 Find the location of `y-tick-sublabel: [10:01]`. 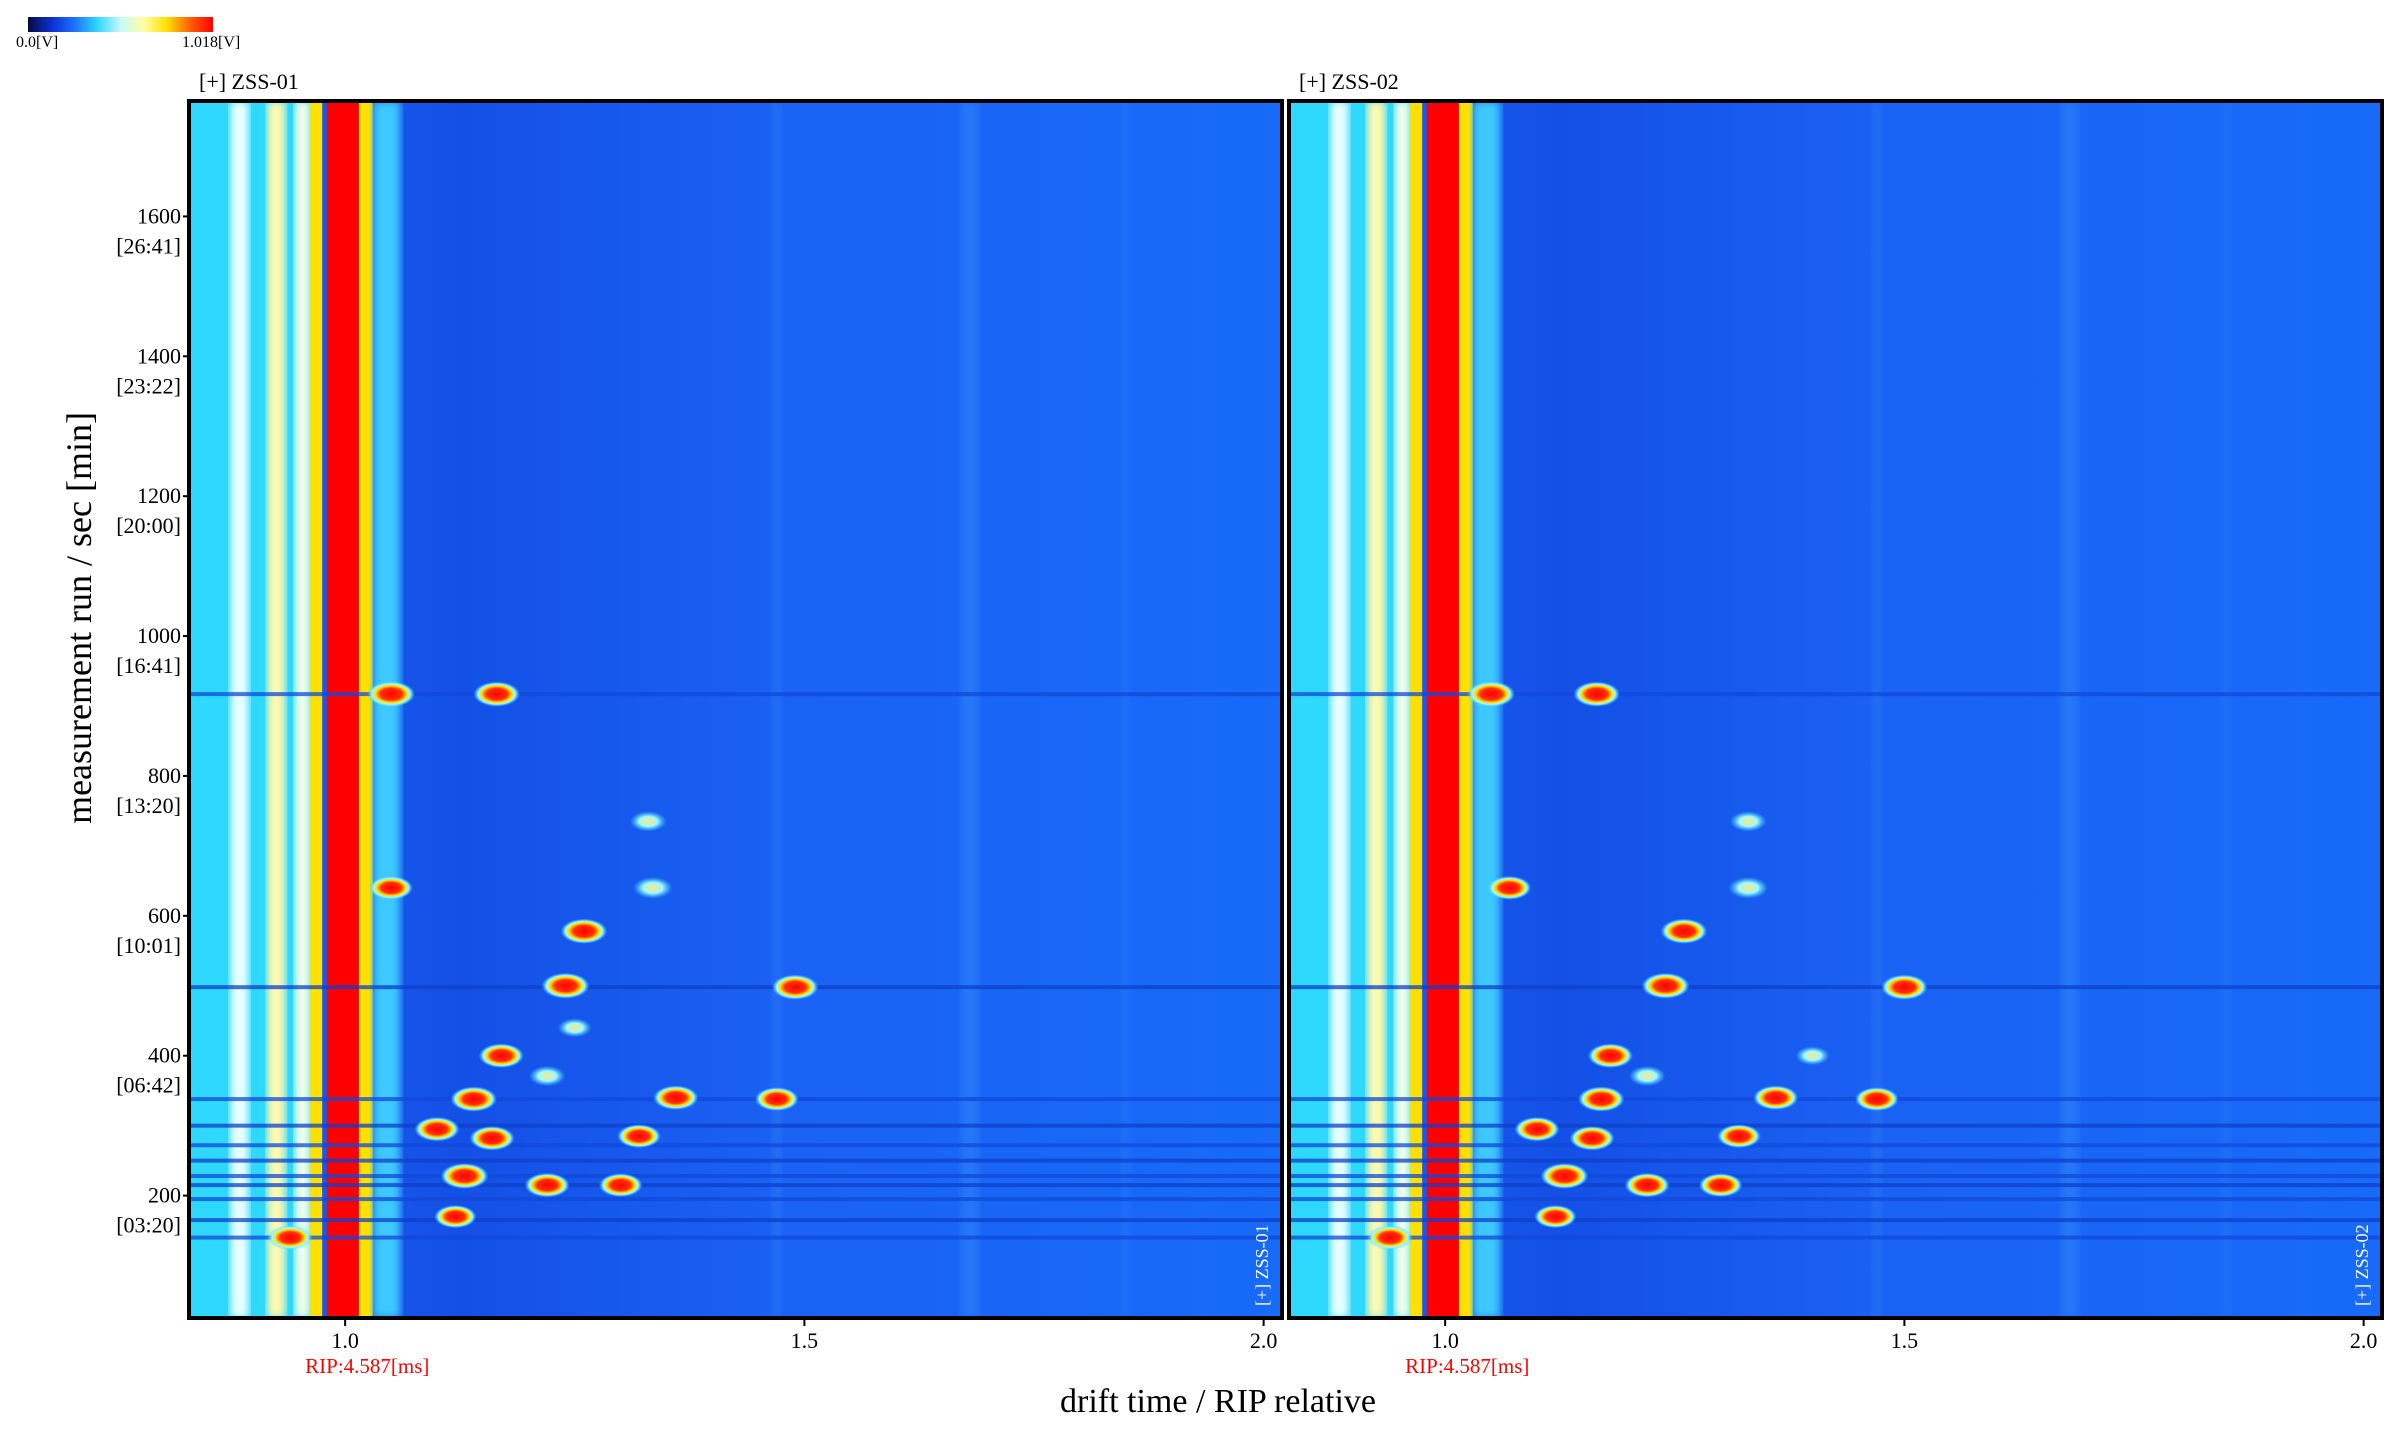

y-tick-sublabel: [10:01] is located at coordinates (148, 945).